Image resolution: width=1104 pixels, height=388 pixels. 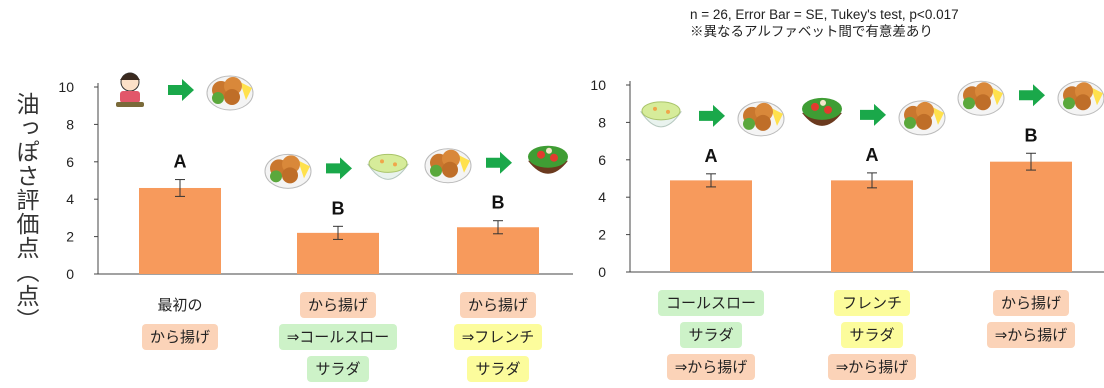 What do you see at coordinates (25, 212) in the screenshot?
I see `y-axis-label: 油っぽさ評価点（点）` at bounding box center [25, 212].